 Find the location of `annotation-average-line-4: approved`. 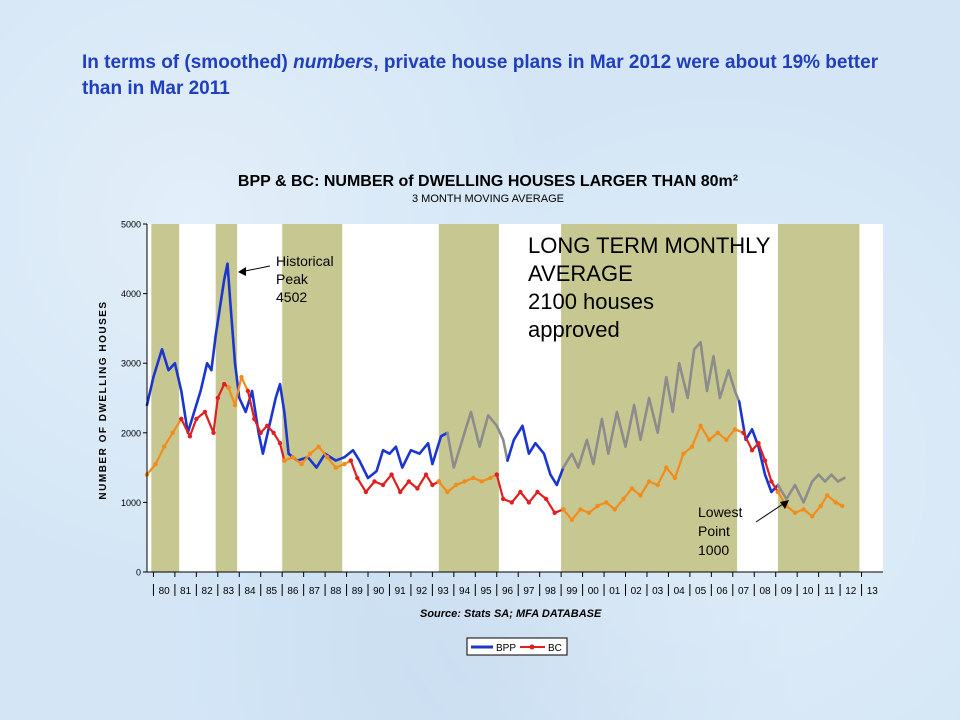

annotation-average-line-4: approved is located at coordinates (574, 329).